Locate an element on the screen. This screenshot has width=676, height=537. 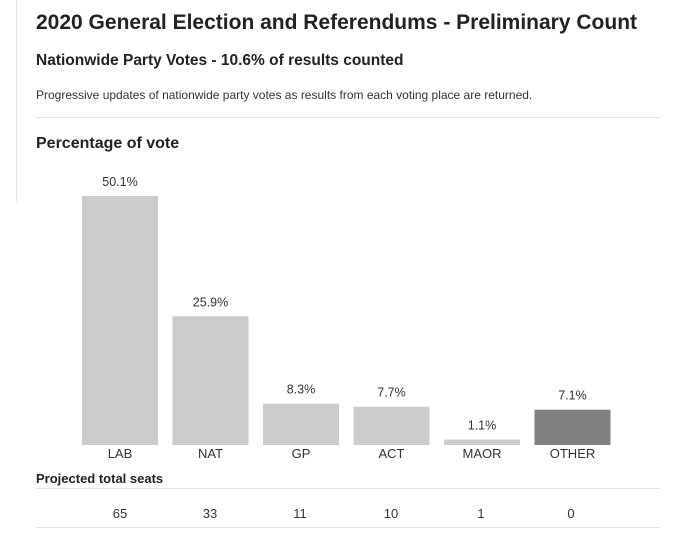
value-label-lab: 50.1% is located at coordinates (119, 182).